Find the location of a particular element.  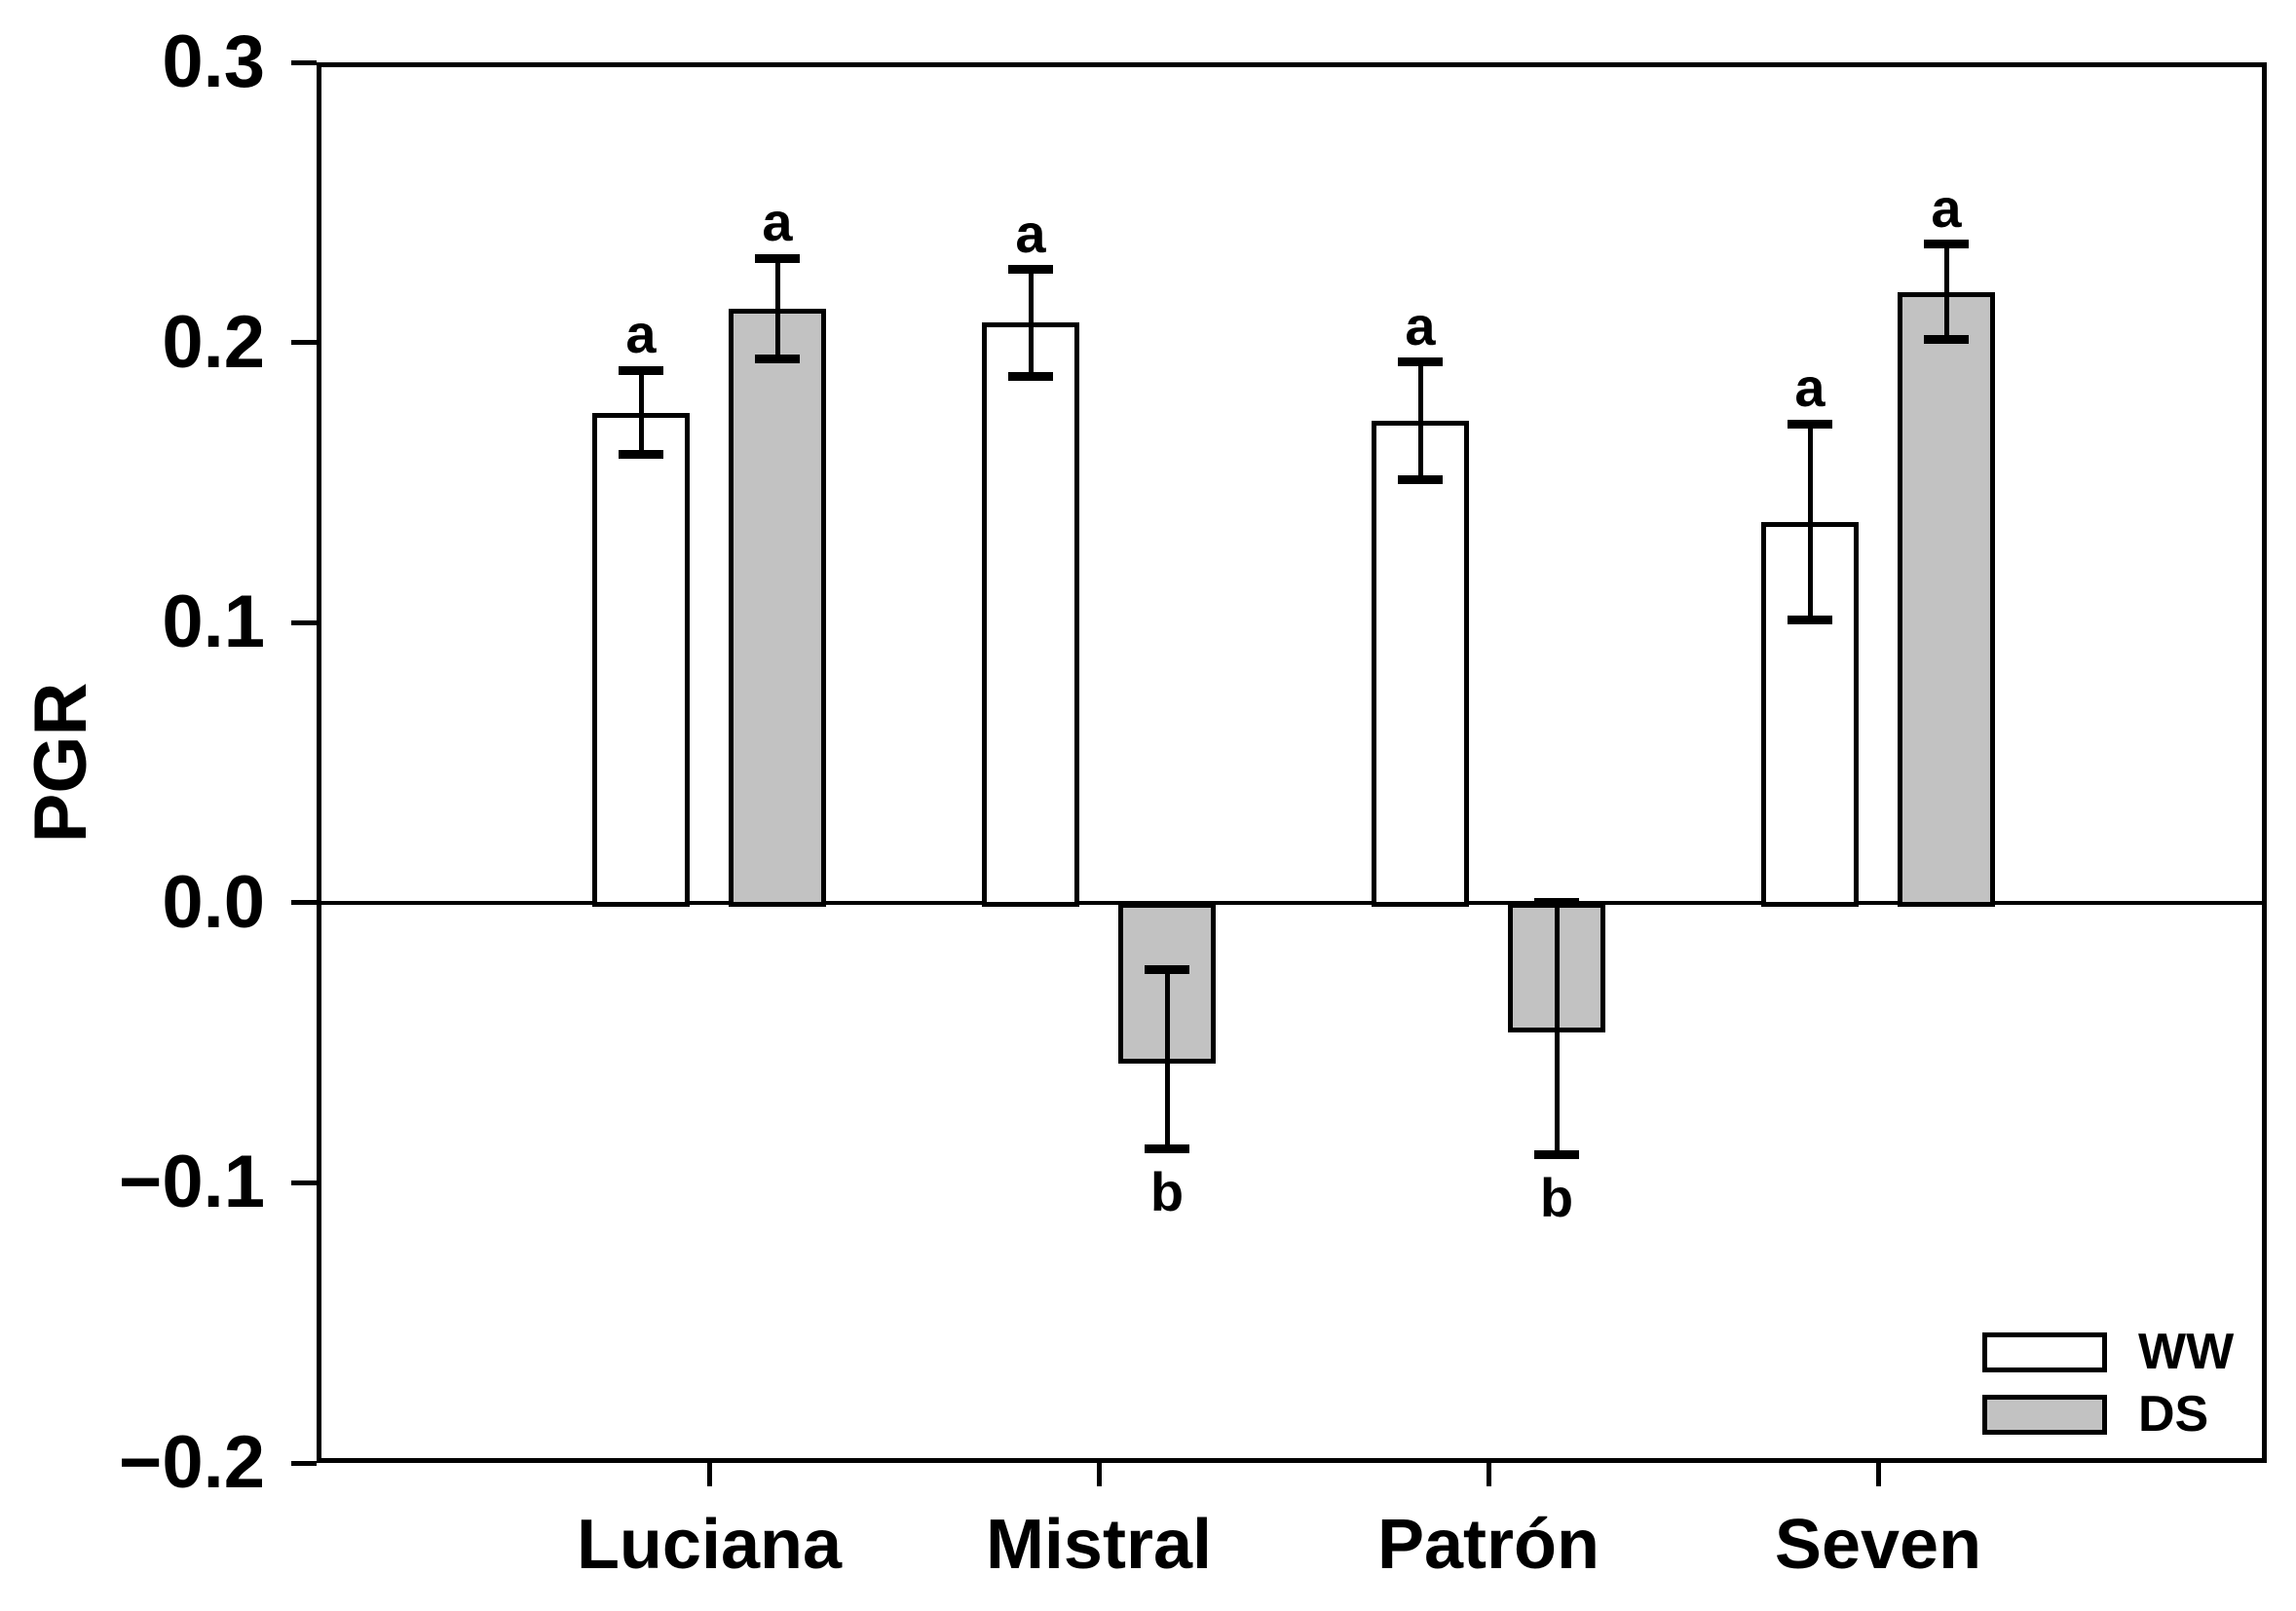

x-tick-mistral is located at coordinates (1099, 1474).